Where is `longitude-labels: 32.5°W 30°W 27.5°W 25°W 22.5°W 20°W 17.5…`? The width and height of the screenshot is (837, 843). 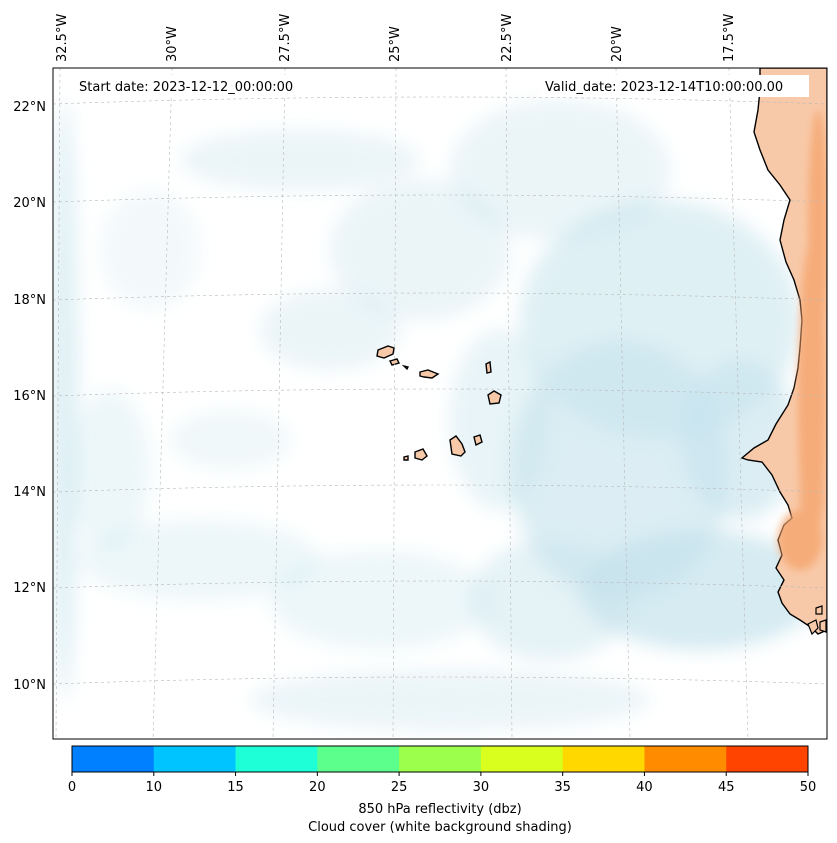 longitude-labels: 32.5°W 30°W 27.5°W 25°W 22.5°W 20°W 17.5… is located at coordinates (396, 38).